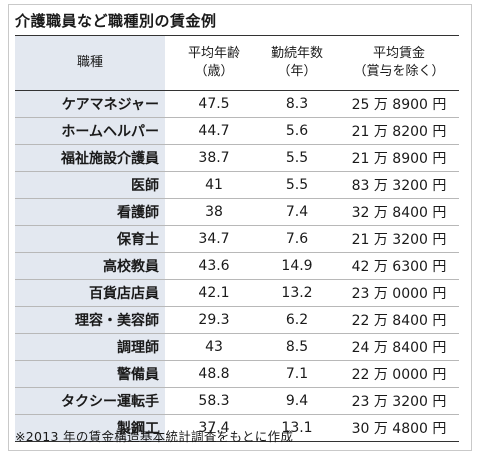  What do you see at coordinates (90, 428) in the screenshot?
I see `occupation-cell: 製鋼工` at bounding box center [90, 428].